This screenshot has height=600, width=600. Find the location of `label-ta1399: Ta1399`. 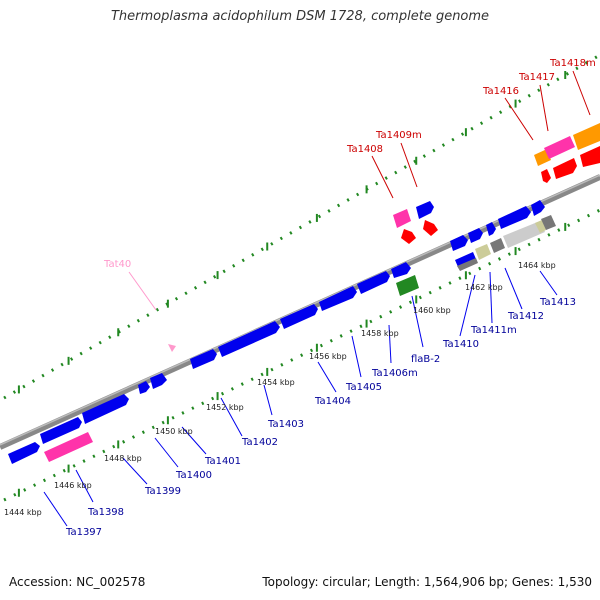

label-ta1399: Ta1399 is located at coordinates (162, 491).